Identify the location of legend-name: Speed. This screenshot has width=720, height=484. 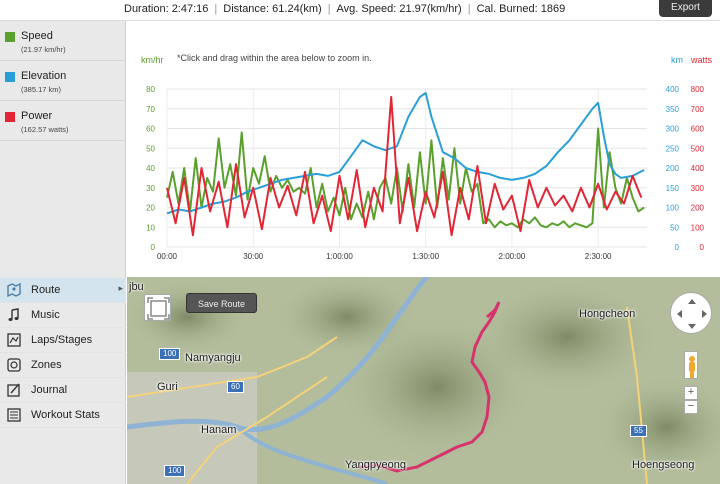
(37, 36).